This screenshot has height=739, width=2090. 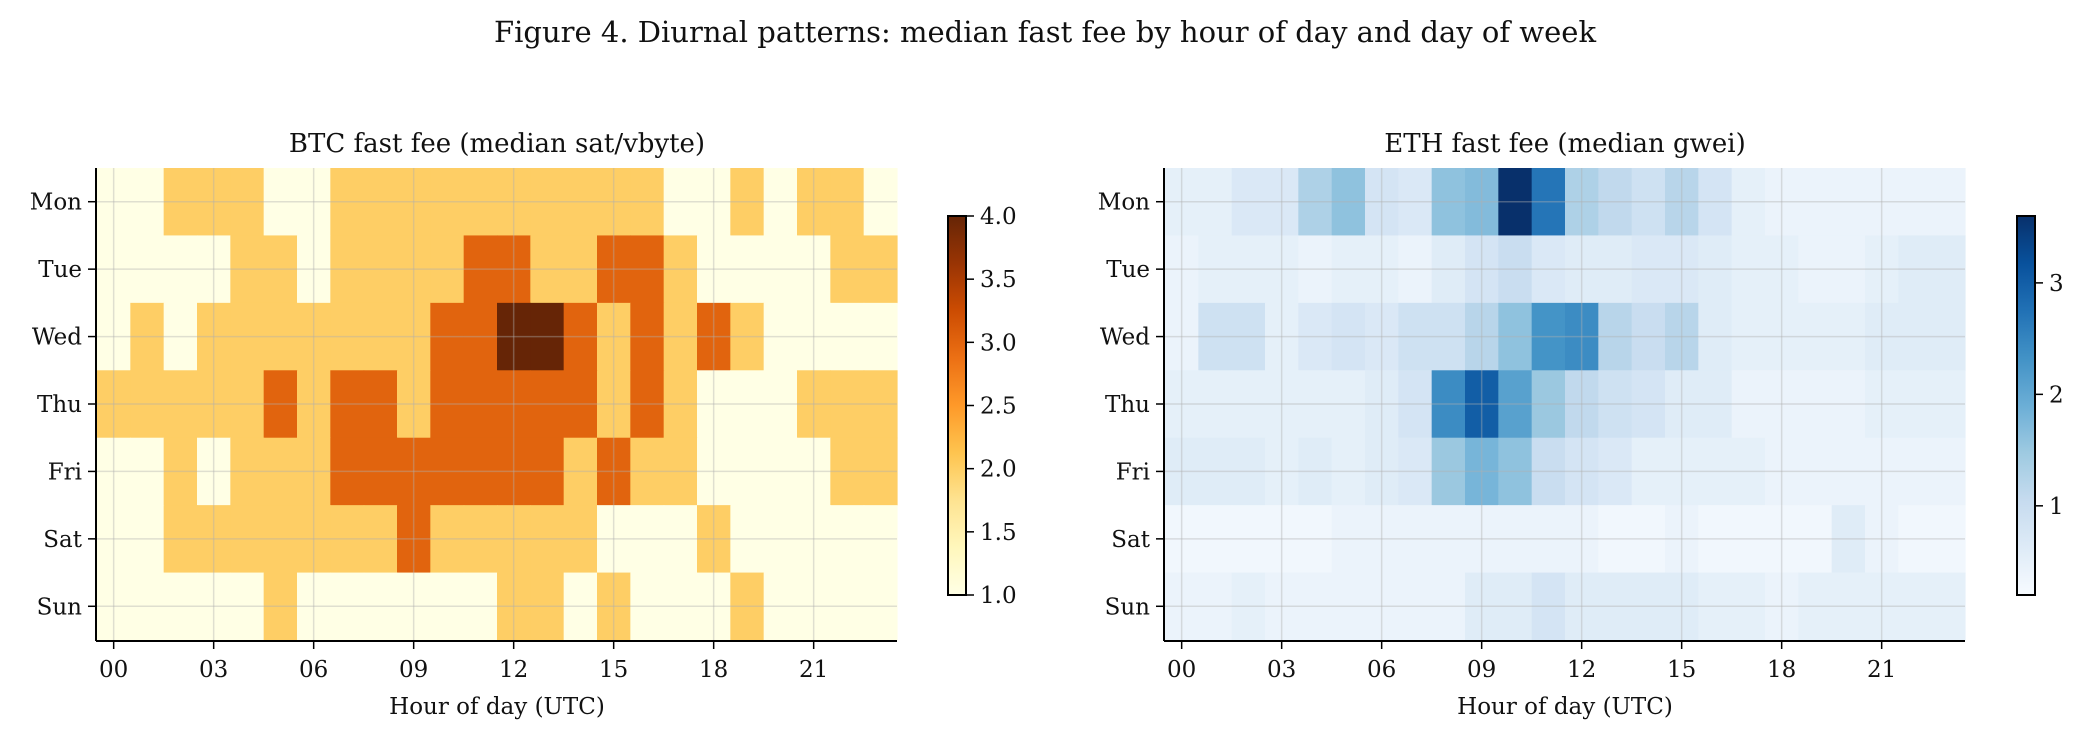 I want to click on btc-cell-mon-h18, so click(x=714, y=202).